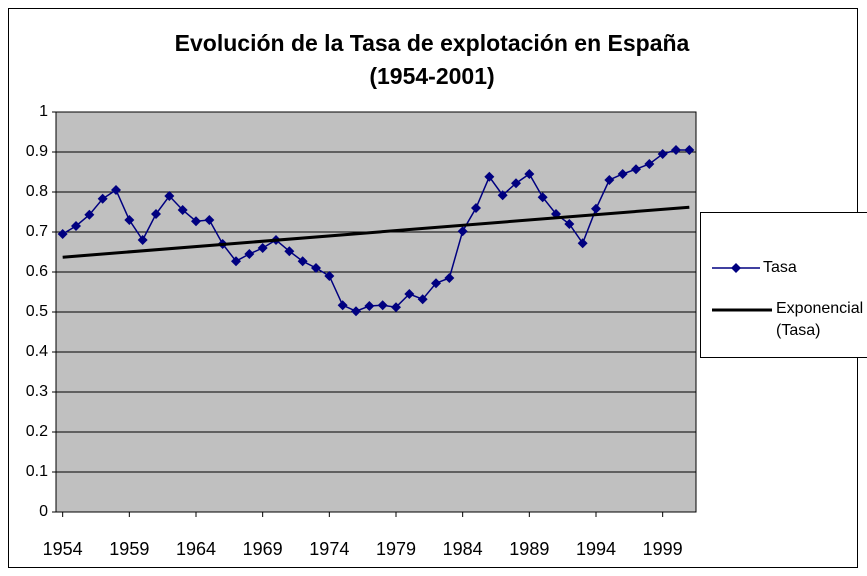 The image size is (867, 576). What do you see at coordinates (663, 549) in the screenshot?
I see `x-tick-label: 1999` at bounding box center [663, 549].